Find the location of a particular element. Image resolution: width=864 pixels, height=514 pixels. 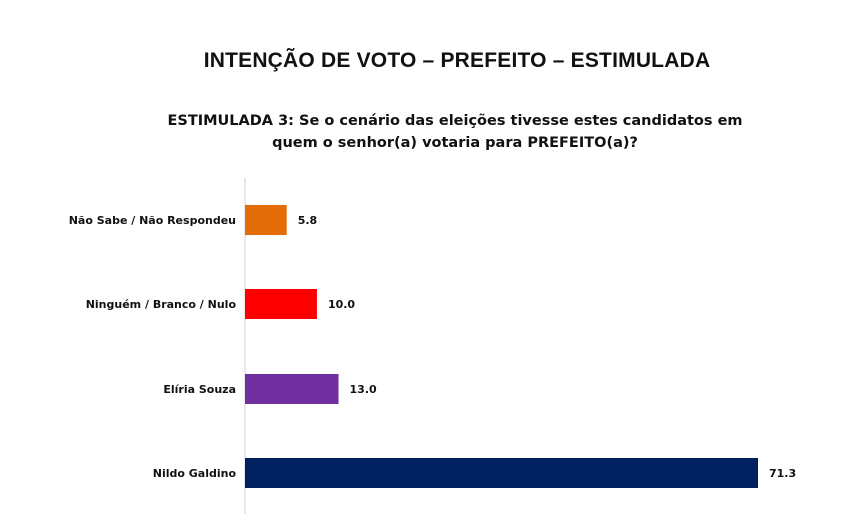

category-label: Elíria Souza is located at coordinates (199, 389).